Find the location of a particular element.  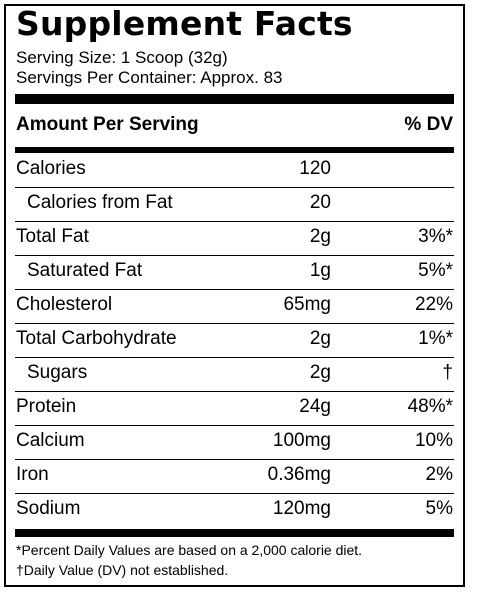

thick-divider-bottom is located at coordinates (234, 533).